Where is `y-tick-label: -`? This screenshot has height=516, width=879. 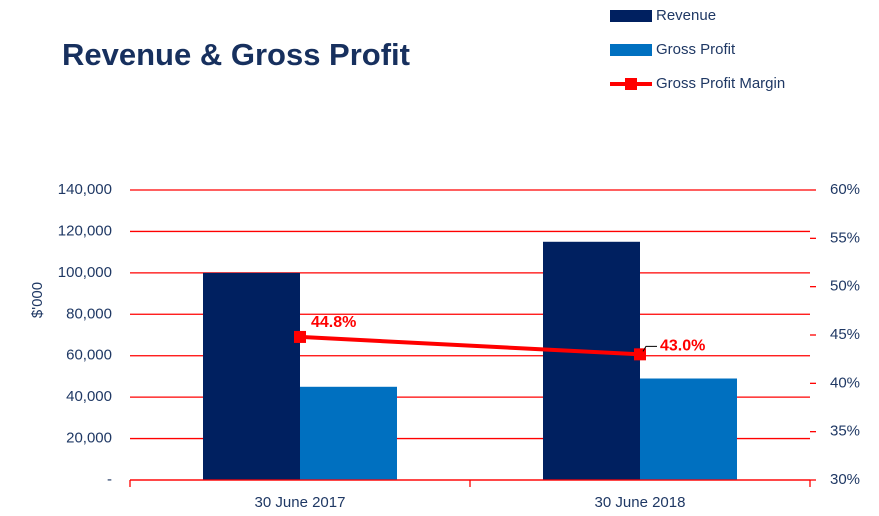 y-tick-label: - is located at coordinates (109, 479).